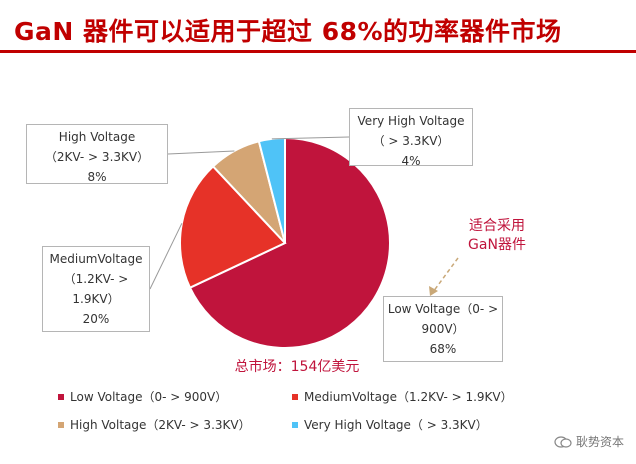 The image size is (636, 464). Describe the element at coordinates (96, 319) in the screenshot. I see `callout-line: 20%` at that location.